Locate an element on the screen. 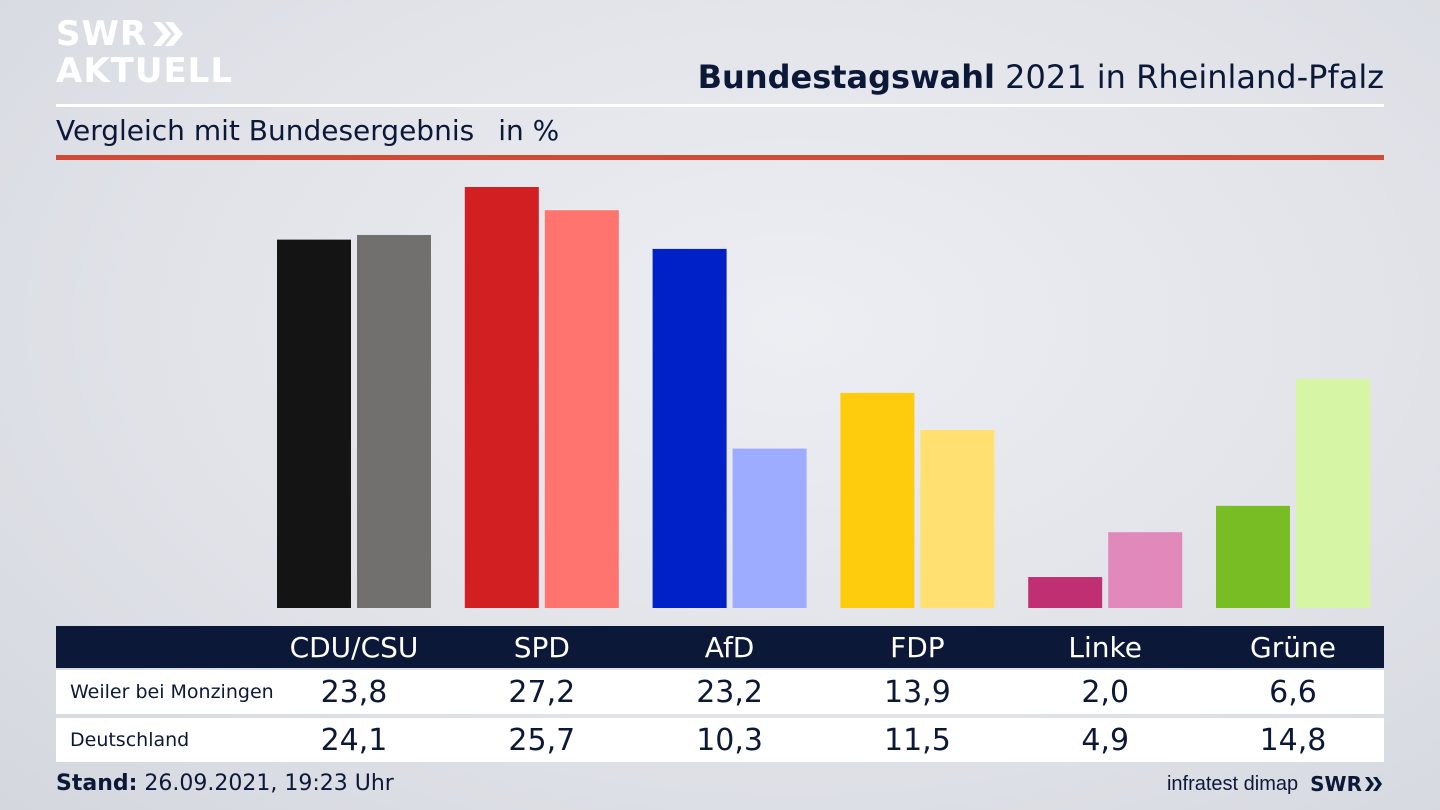 This screenshot has height=810, width=1440. value-label: 23,8 is located at coordinates (354, 692).